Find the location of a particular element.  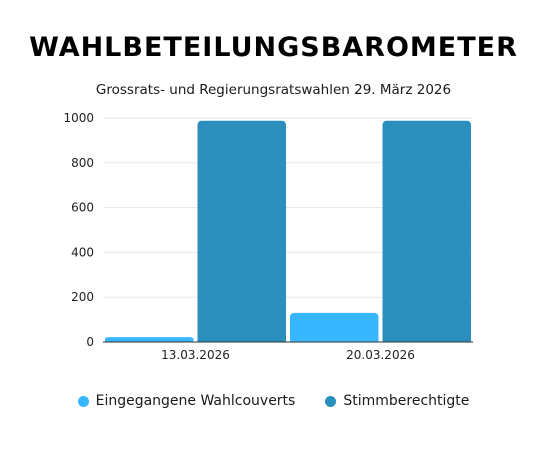

legend-label: Stimmberechtigte is located at coordinates (406, 401).